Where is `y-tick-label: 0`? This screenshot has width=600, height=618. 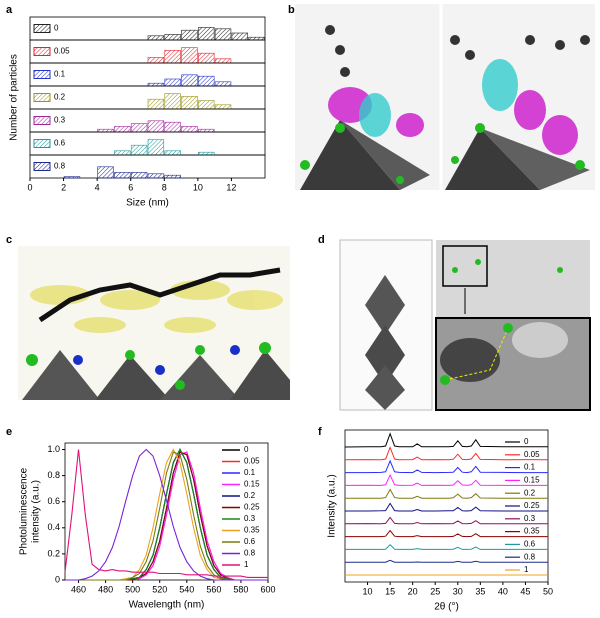
y-tick-label: 0 is located at coordinates (57, 579).